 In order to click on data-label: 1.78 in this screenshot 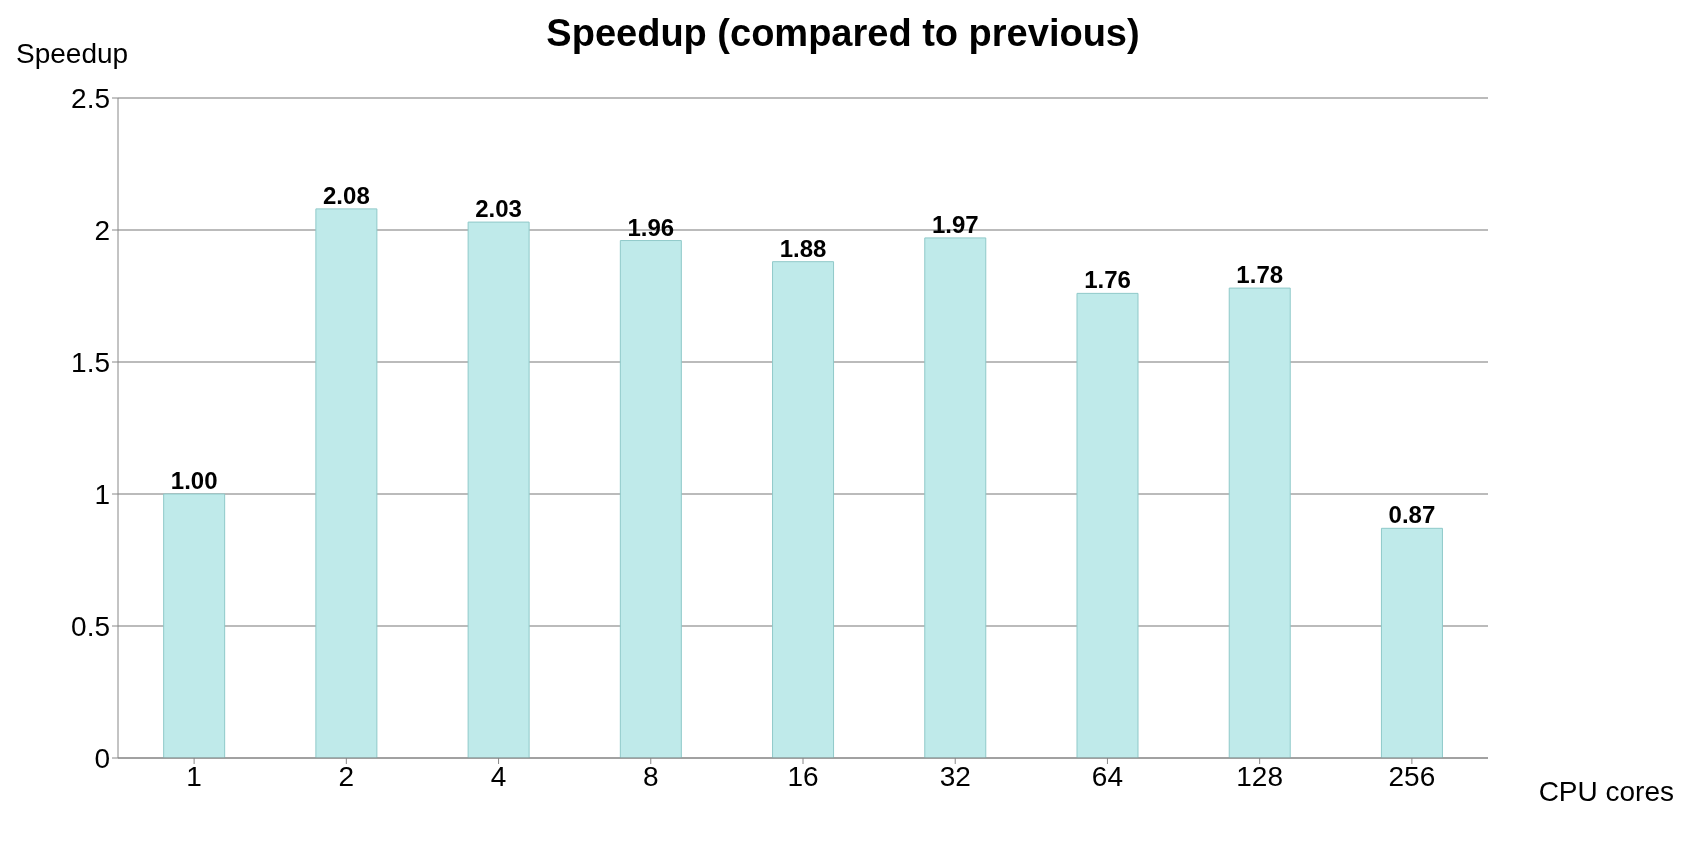, I will do `click(1260, 275)`.